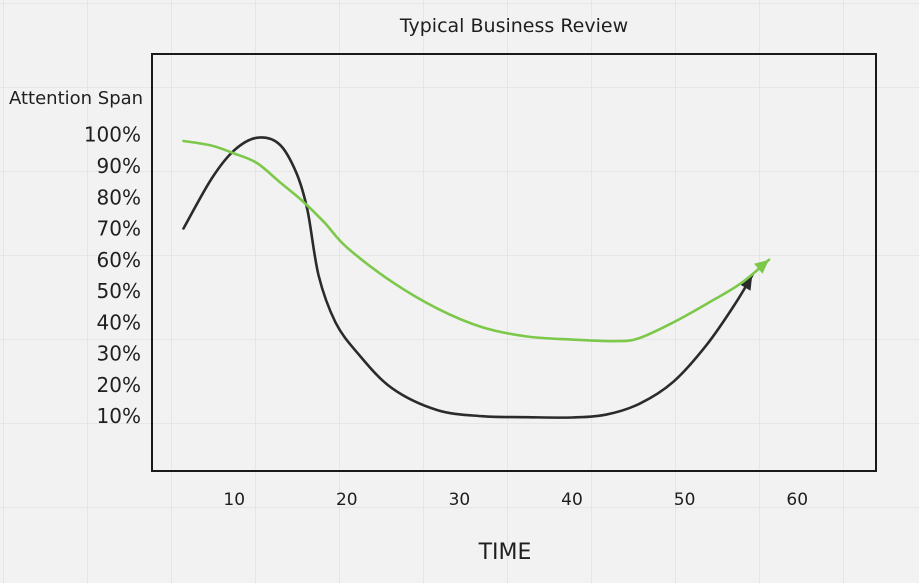 This screenshot has height=583, width=919. Describe the element at coordinates (685, 500) in the screenshot. I see `x-tick-label: 50` at that location.